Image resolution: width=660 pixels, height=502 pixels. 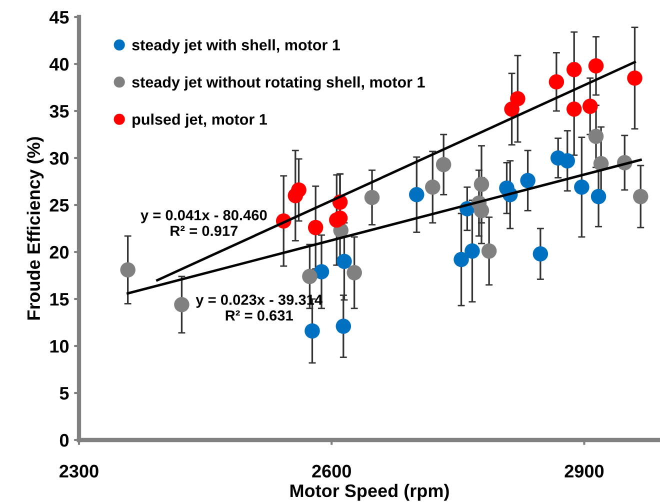 I want to click on y-tick-label: 10, so click(x=59, y=346).